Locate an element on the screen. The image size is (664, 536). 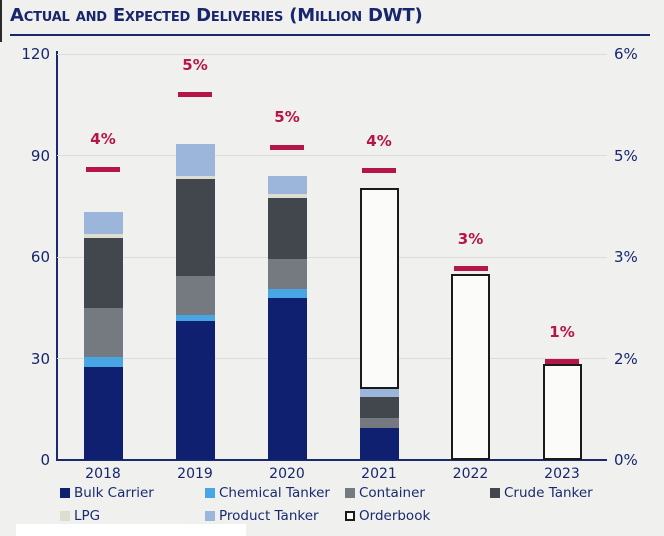
bar-segment-2023-orderbook is located at coordinates (562, 411).